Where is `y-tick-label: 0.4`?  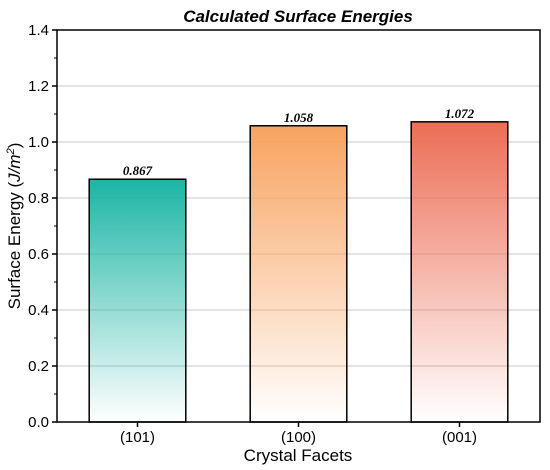
y-tick-label: 0.4 is located at coordinates (38, 310).